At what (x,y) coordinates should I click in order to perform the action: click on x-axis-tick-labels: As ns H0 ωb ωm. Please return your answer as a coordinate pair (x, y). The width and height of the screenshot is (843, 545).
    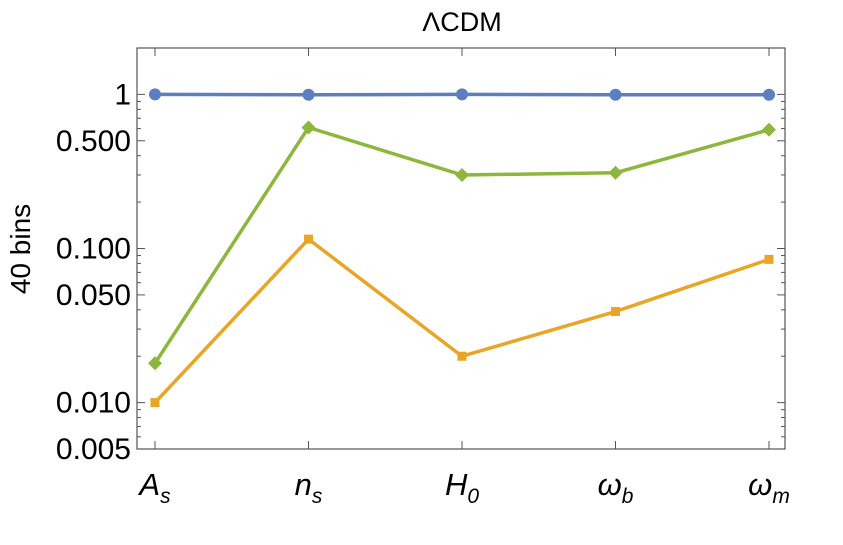
    Looking at the image, I should click on (463, 487).